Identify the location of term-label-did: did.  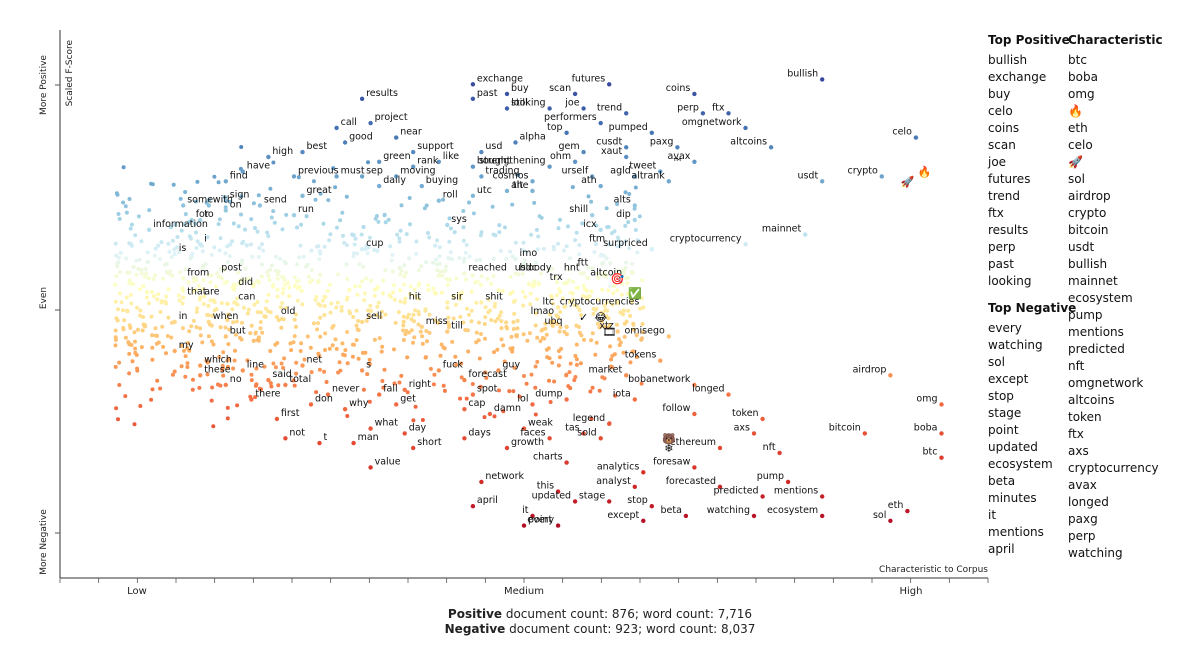
(245, 282).